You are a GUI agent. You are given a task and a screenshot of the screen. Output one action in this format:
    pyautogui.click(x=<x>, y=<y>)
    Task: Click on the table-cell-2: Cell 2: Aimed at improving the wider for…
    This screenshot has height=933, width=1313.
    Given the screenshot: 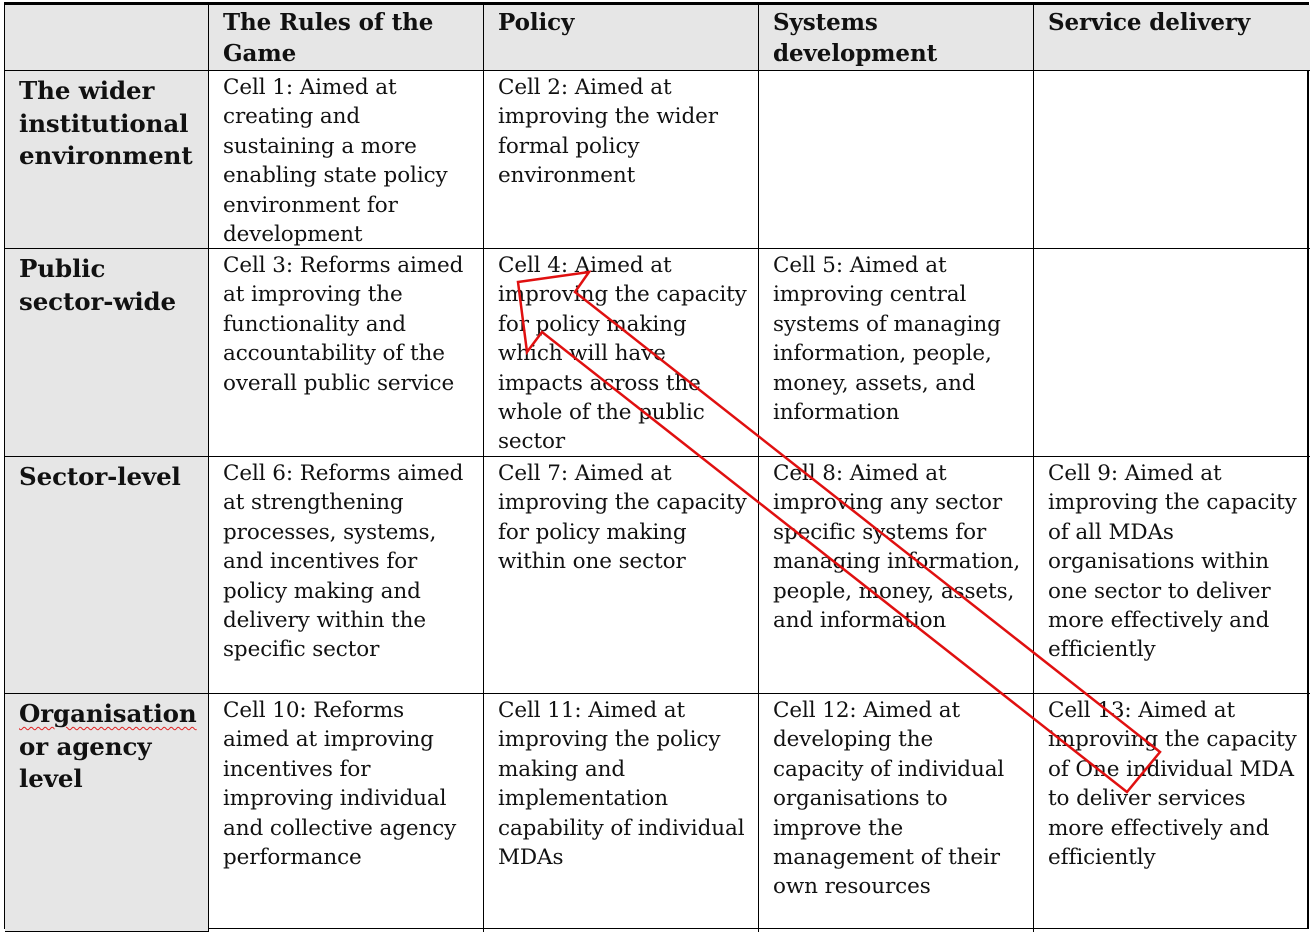 What is the action you would take?
    pyautogui.click(x=621, y=160)
    